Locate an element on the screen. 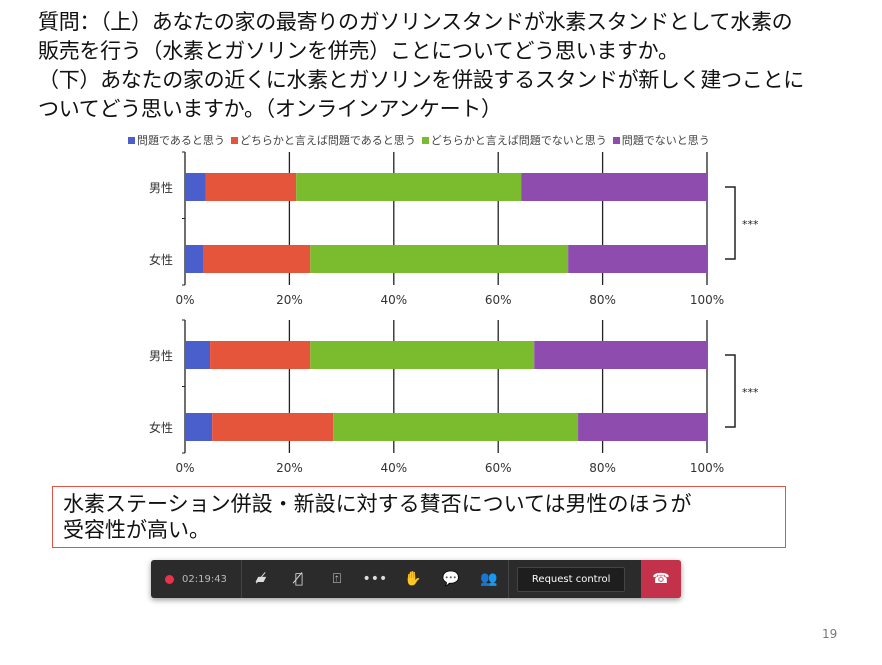 The height and width of the screenshot is (665, 882). legend-label: 問題でないと思う is located at coordinates (665, 140).